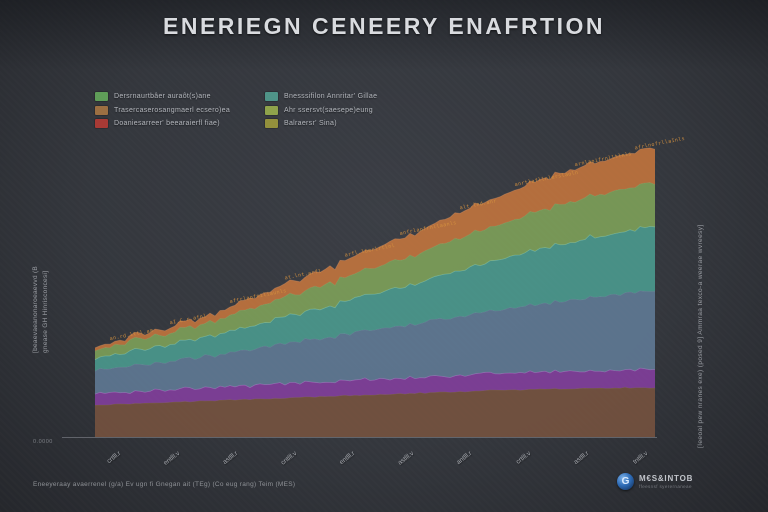  Describe the element at coordinates (665, 486) in the screenshot. I see `brand-subtext: ffeesnsf syerernaneae` at that location.